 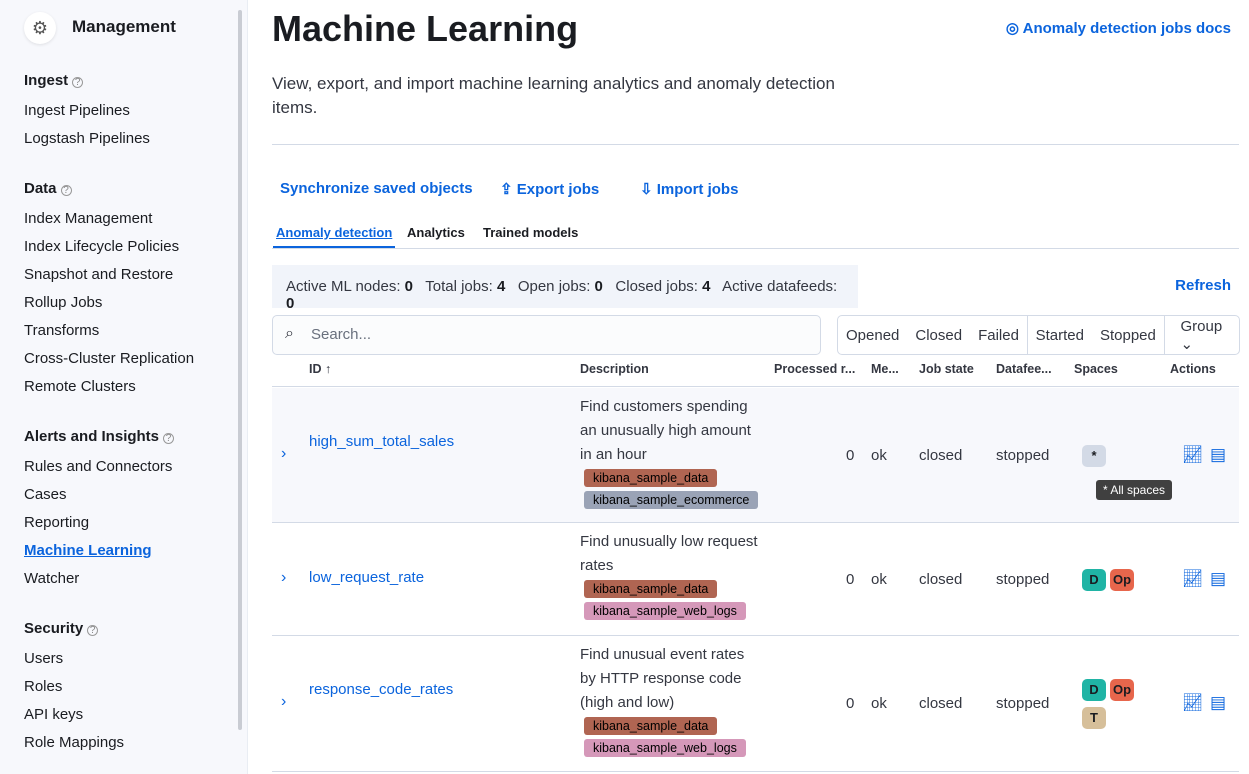 I want to click on sidebar-item: Rollup Jobs, so click(x=63, y=302).